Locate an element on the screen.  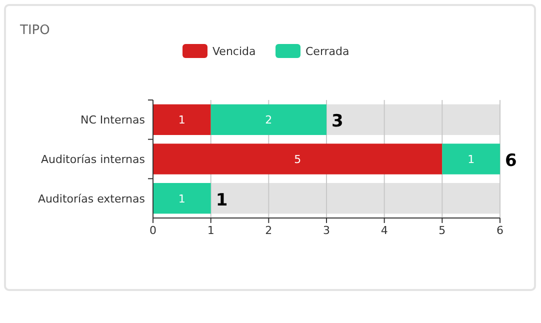
x-tick-label: 1 is located at coordinates (210, 230).